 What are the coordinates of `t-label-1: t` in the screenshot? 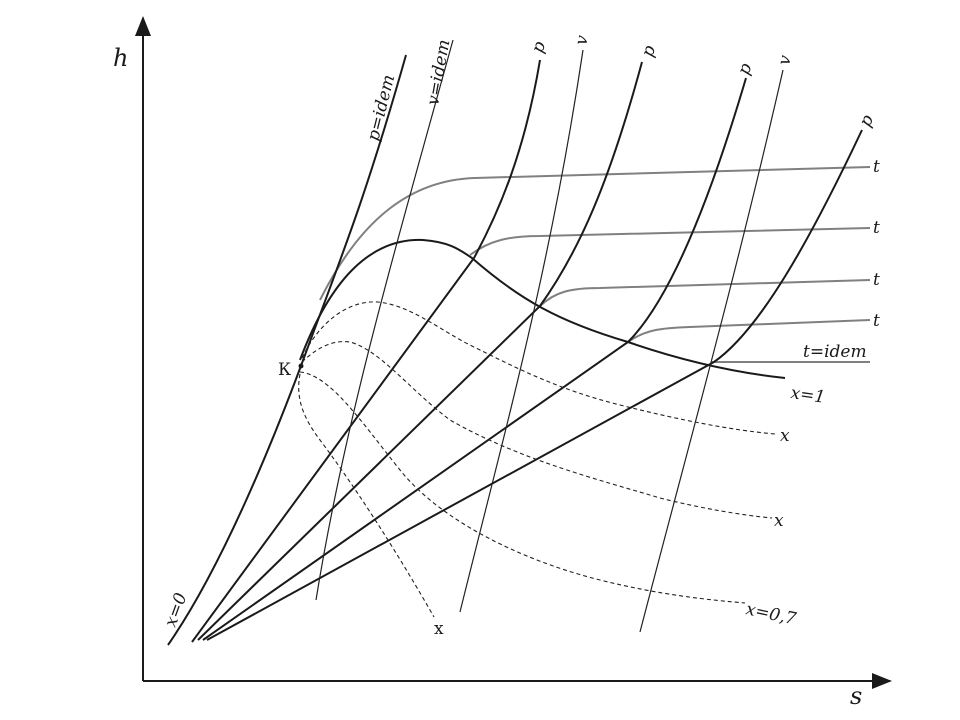 It's located at (876, 167).